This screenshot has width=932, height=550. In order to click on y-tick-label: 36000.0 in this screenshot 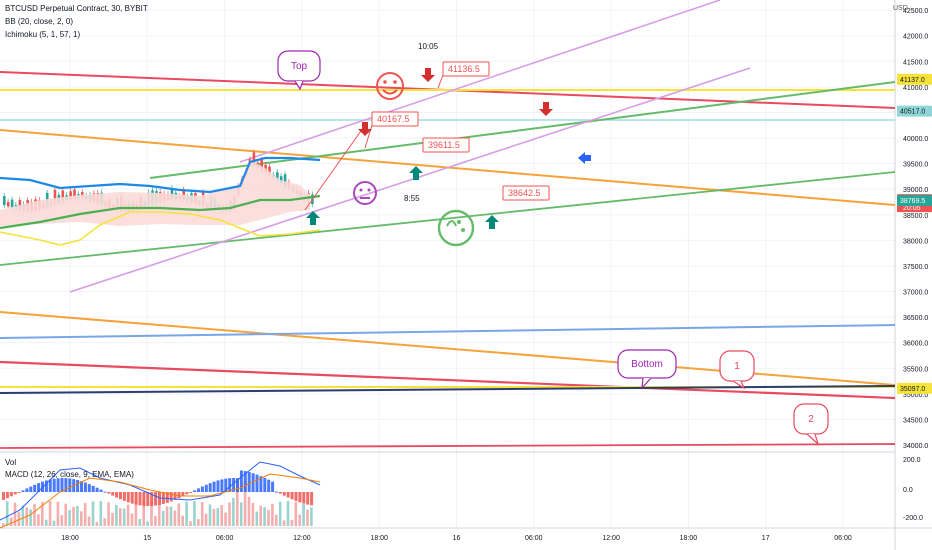, I will do `click(915, 344)`.